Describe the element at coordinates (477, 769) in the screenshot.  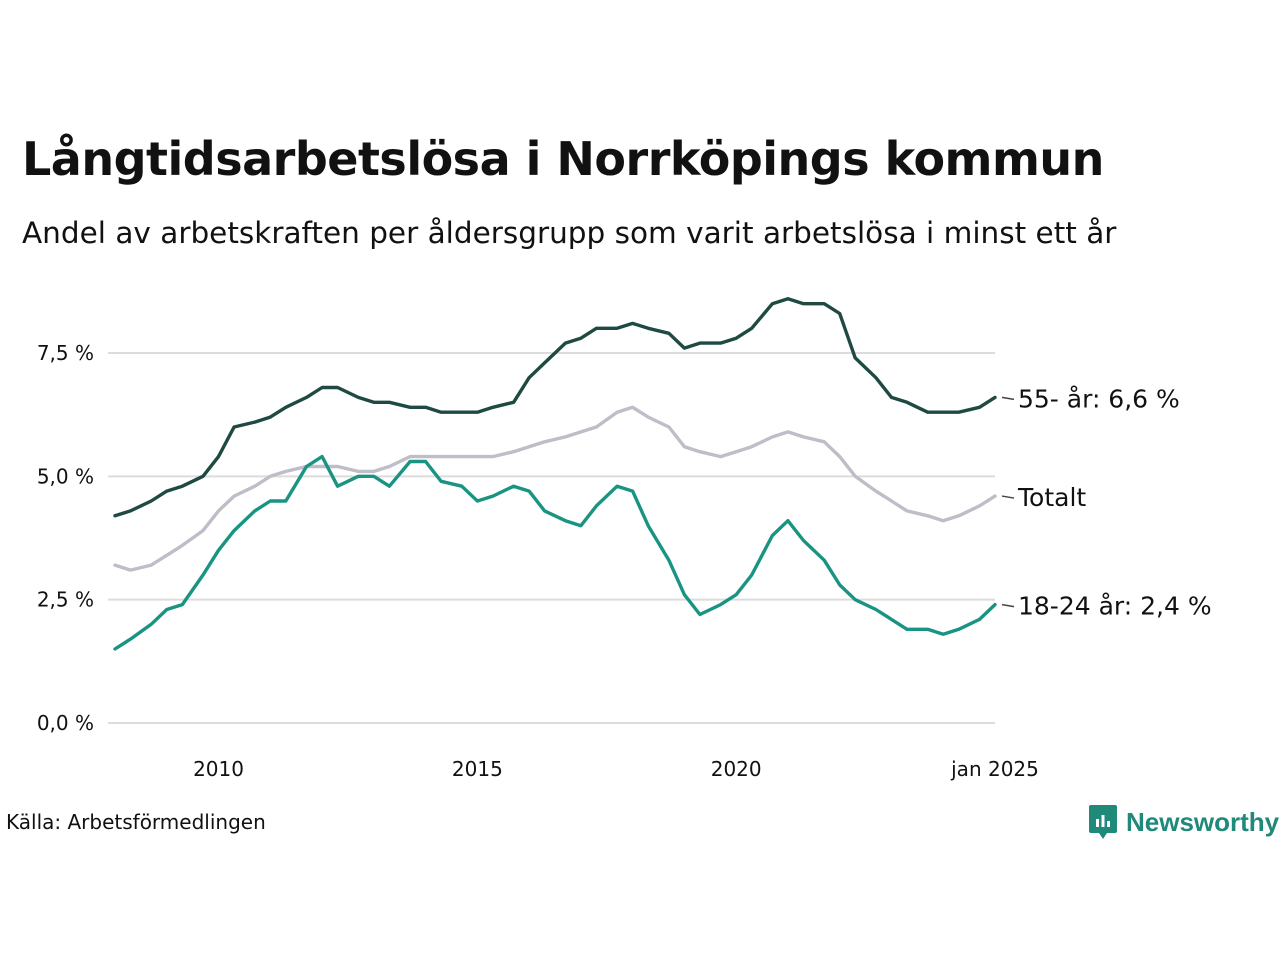
I see `x-tick-label: 2015` at that location.